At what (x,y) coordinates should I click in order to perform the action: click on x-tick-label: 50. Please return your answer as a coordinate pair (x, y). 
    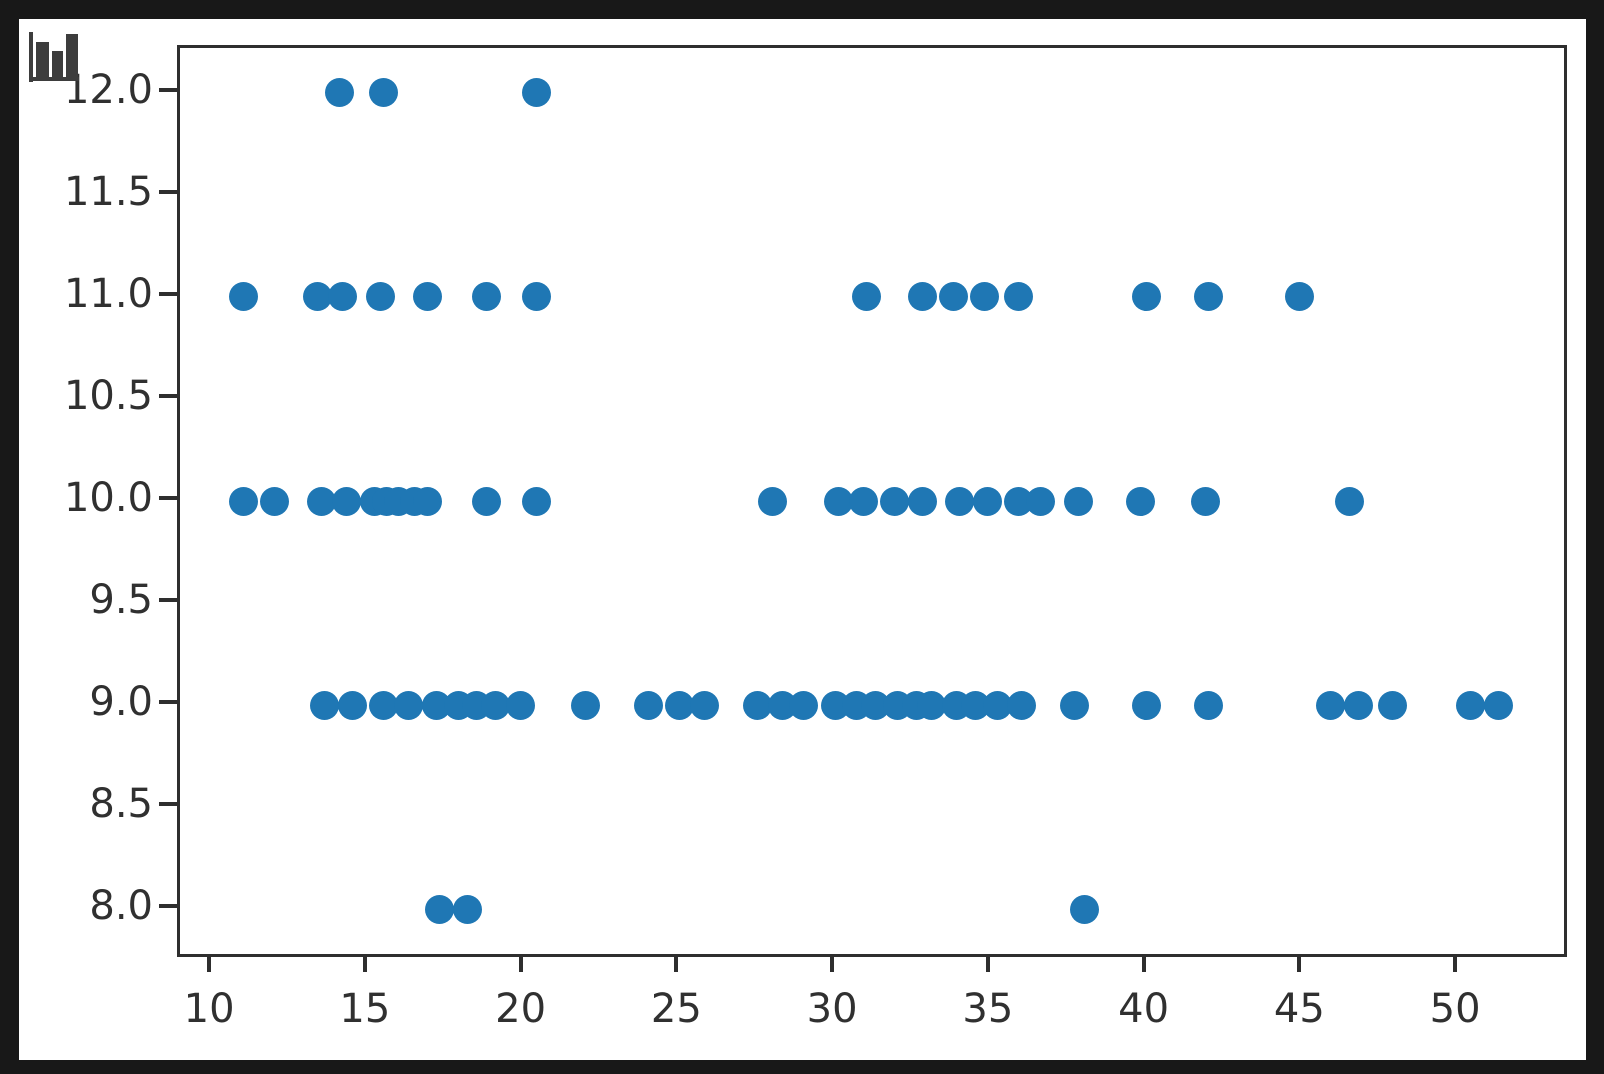
    Looking at the image, I should click on (1455, 1009).